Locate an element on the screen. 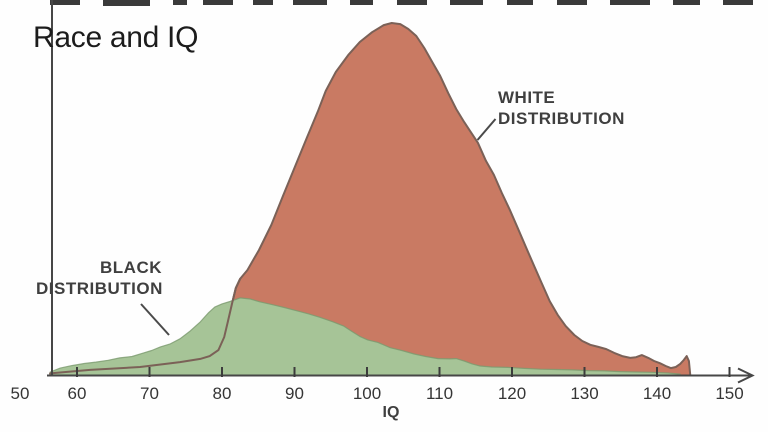  x-tick-label-60: 60 is located at coordinates (77, 393).